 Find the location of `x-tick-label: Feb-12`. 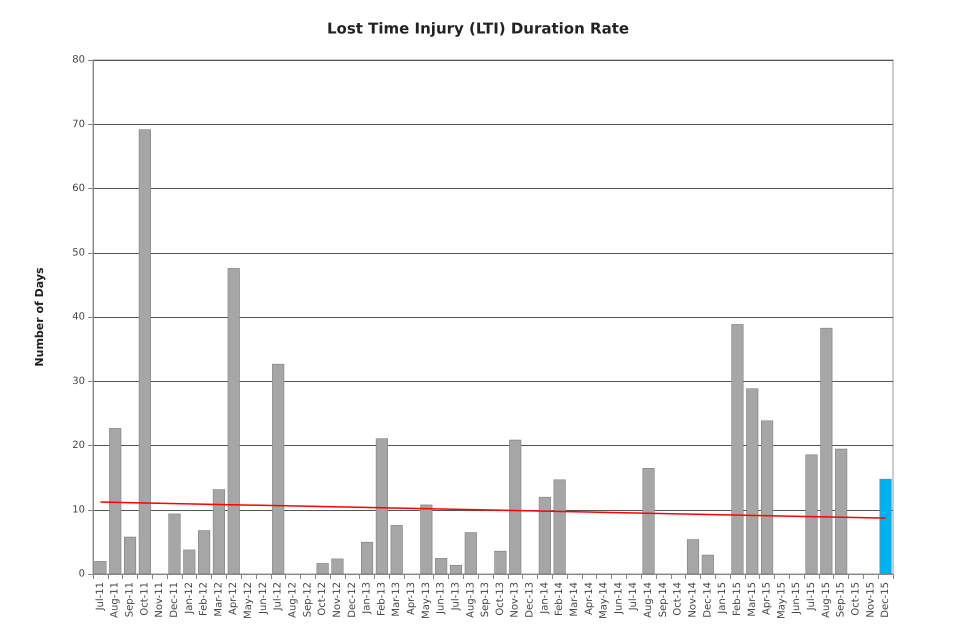

x-tick-label: Feb-12 is located at coordinates (204, 599).